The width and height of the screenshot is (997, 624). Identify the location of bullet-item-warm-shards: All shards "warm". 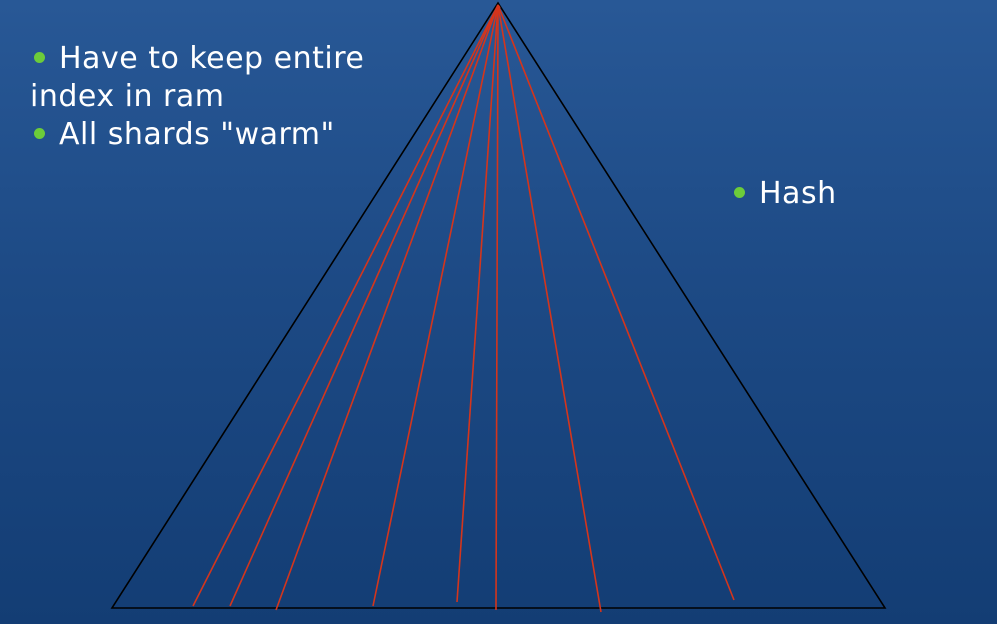
(240, 135).